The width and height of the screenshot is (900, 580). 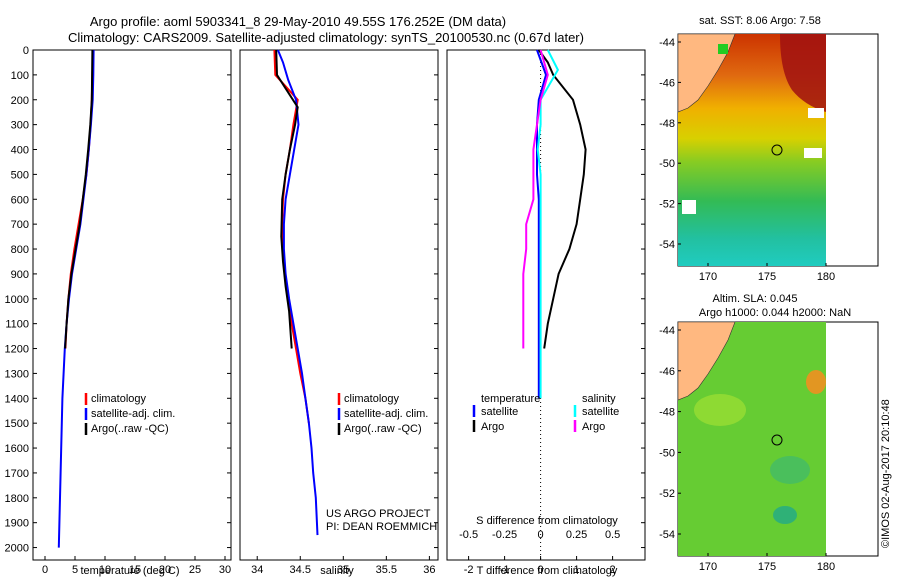 What do you see at coordinates (26, 51) in the screenshot?
I see `depth-tick-label: 0` at bounding box center [26, 51].